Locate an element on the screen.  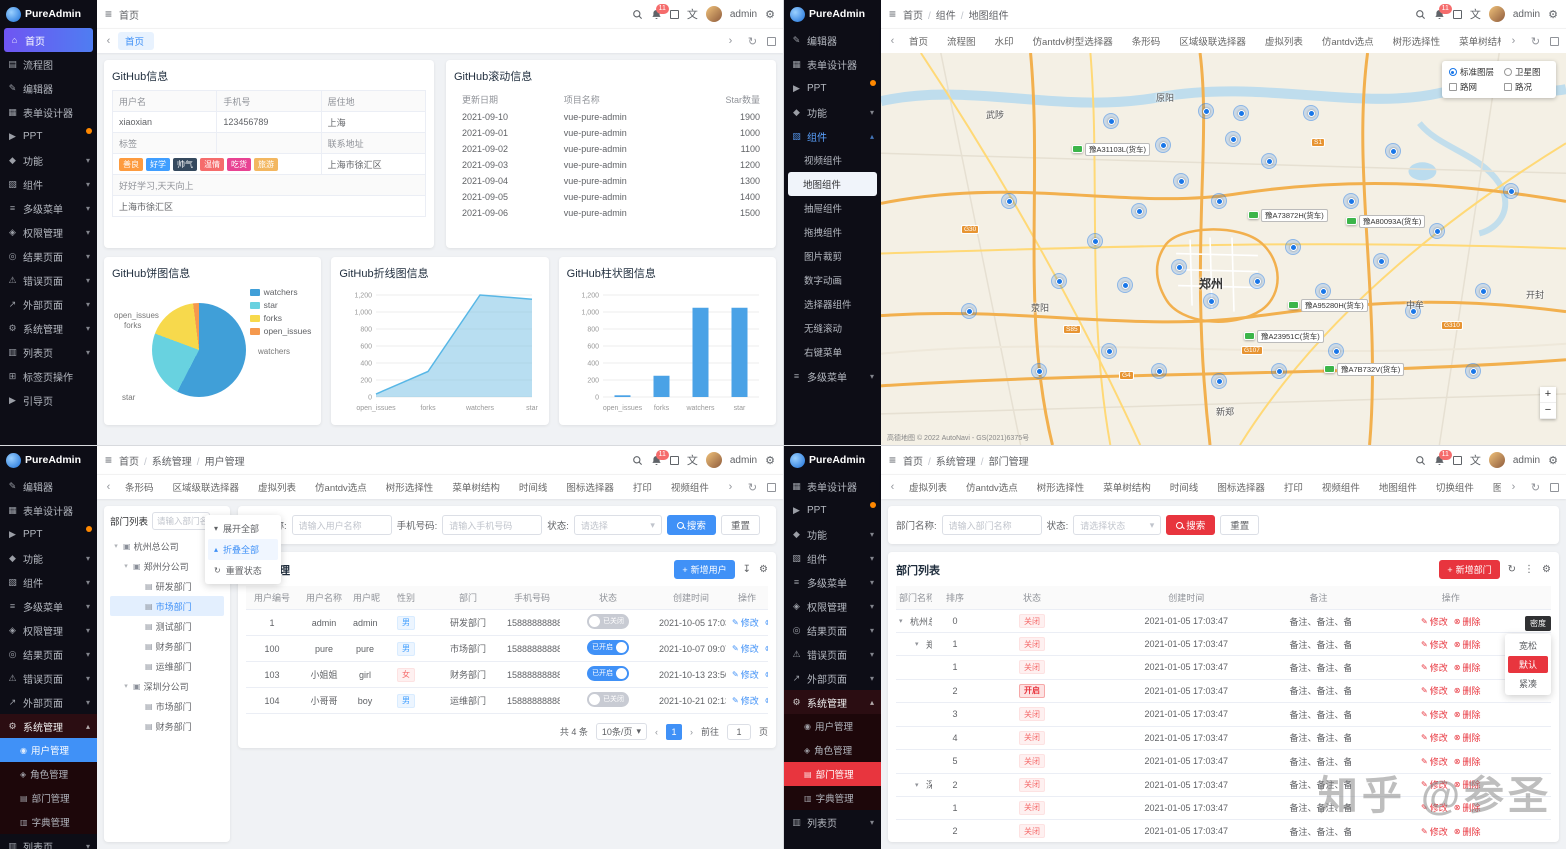
status-toggle: 已关闭 is located at coordinates (608, 699).